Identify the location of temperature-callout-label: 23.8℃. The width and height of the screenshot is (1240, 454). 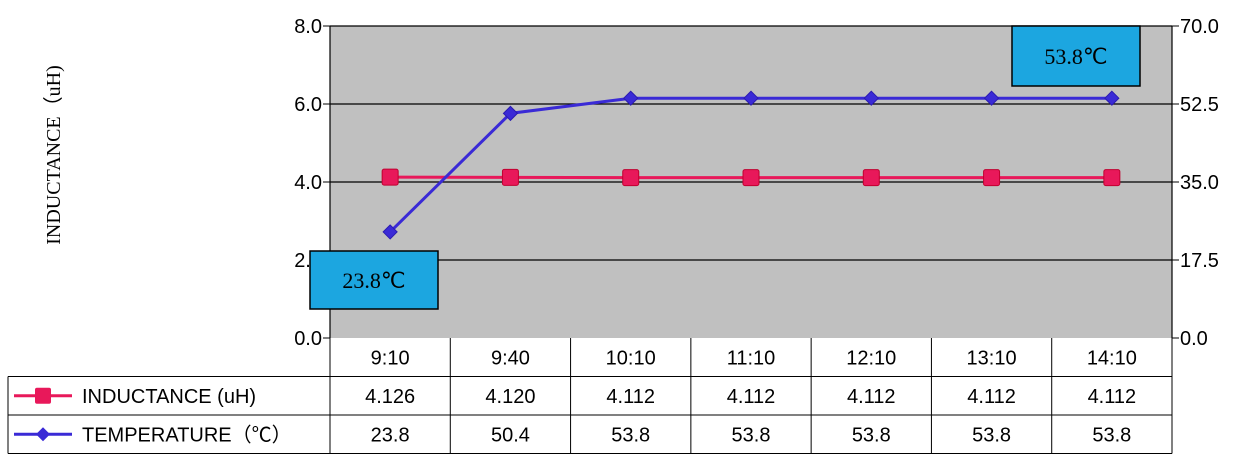
(373, 280).